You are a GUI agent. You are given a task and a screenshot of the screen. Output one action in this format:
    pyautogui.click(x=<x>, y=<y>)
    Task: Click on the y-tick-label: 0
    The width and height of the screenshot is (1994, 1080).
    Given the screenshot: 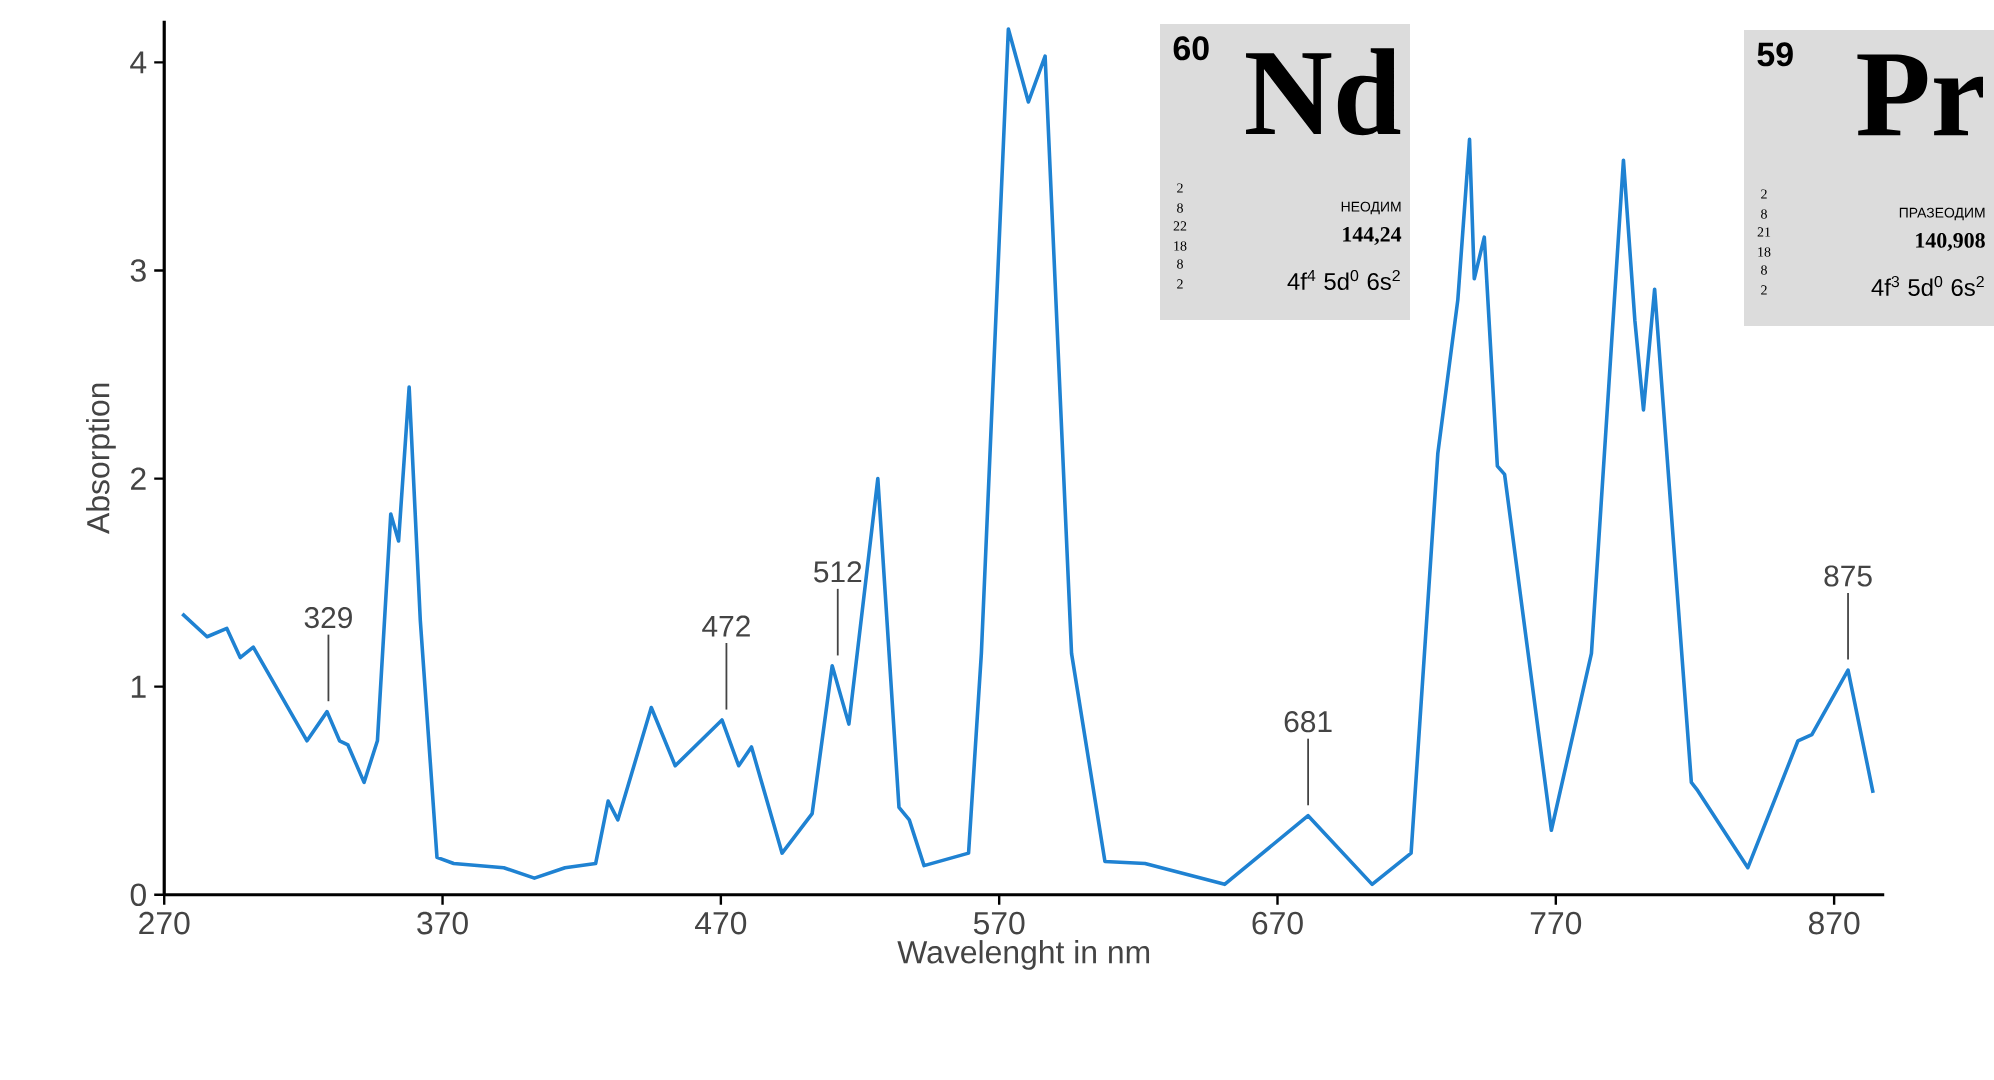 What is the action you would take?
    pyautogui.click(x=138, y=895)
    